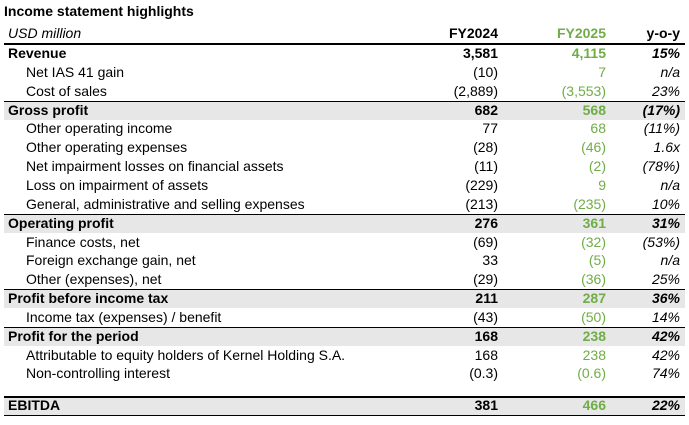 This screenshot has height=425, width=689. Describe the element at coordinates (666, 147) in the screenshot. I see `cell-yoy: 1.6x` at that location.